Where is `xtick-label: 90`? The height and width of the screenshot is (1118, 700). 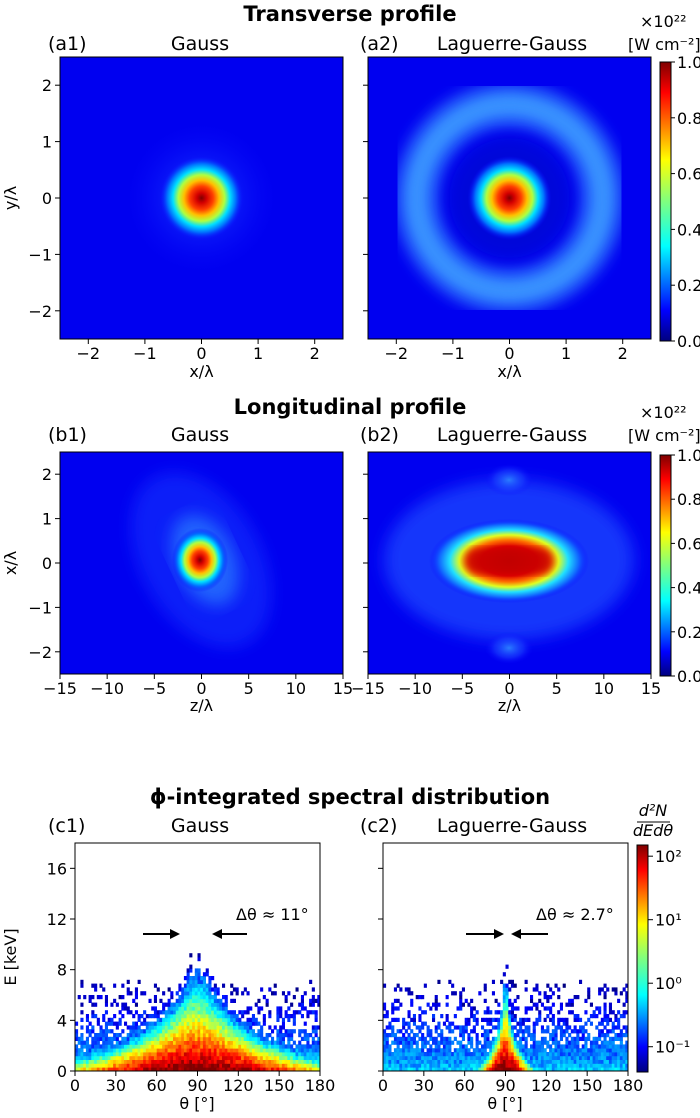 xtick-label: 90 is located at coordinates (505, 1085).